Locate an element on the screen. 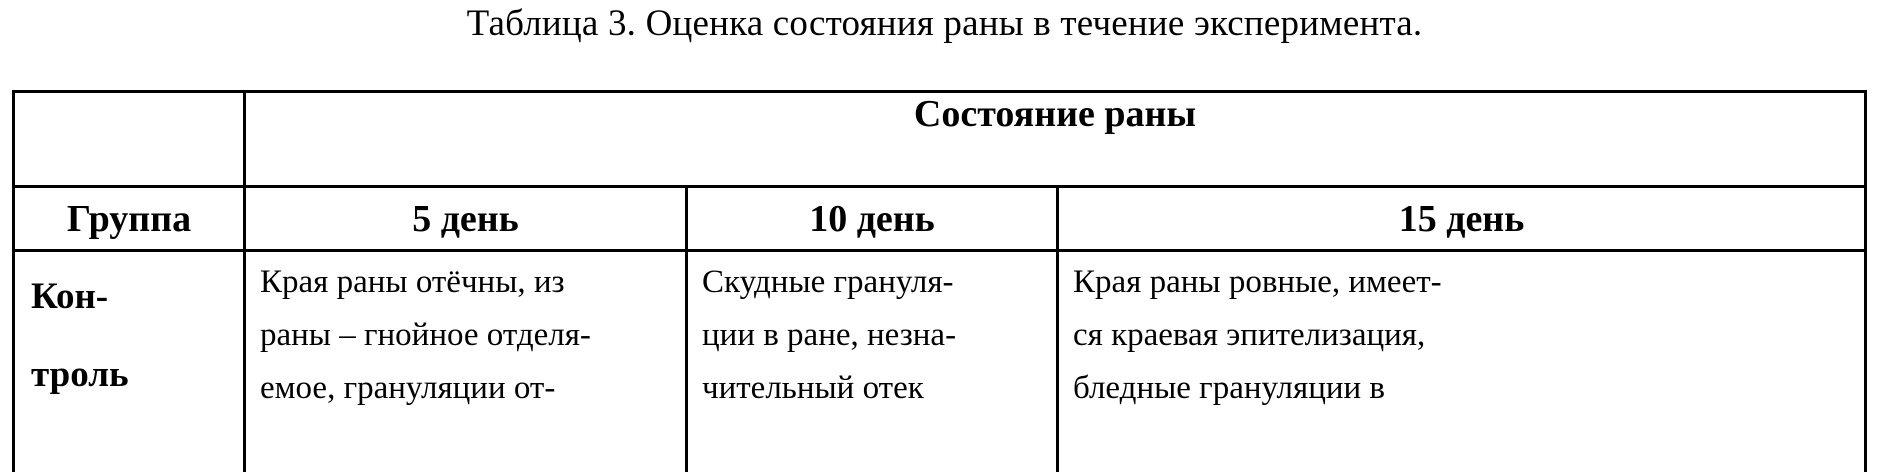 The image size is (1889, 472). header-day-5: 5 день is located at coordinates (465, 218).